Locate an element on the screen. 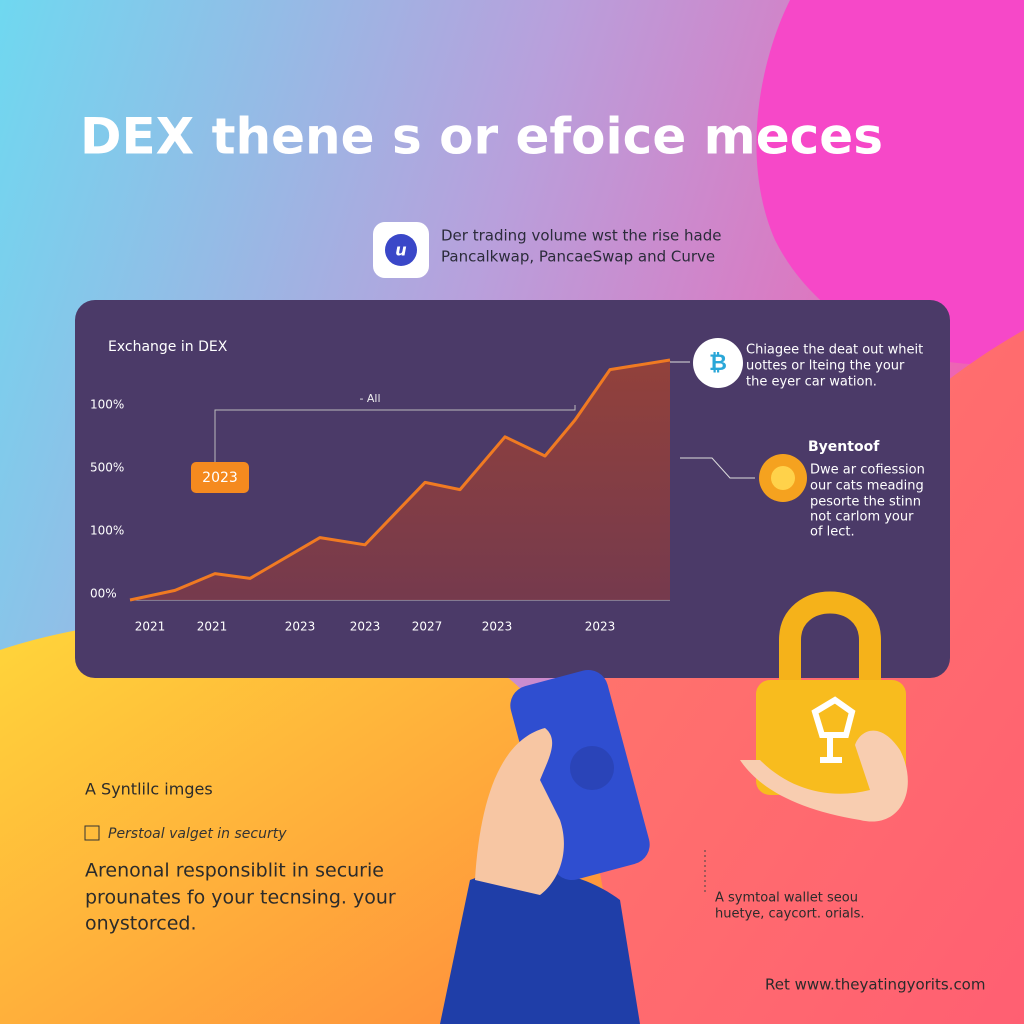 The image size is (1024, 1024). y-tick-label: 00% is located at coordinates (103, 594).